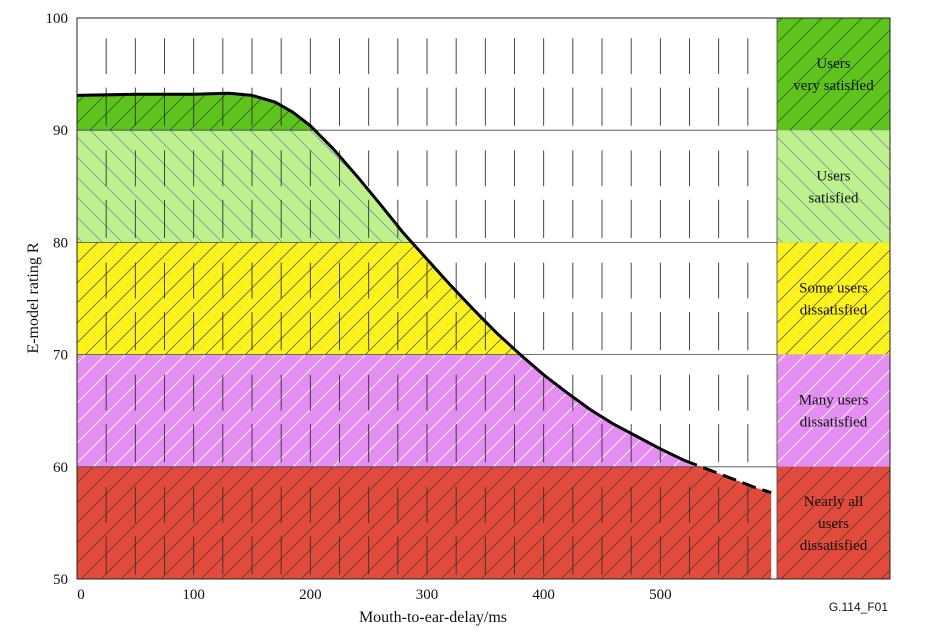  Describe the element at coordinates (834, 502) in the screenshot. I see `band-label: Nearly all` at that location.